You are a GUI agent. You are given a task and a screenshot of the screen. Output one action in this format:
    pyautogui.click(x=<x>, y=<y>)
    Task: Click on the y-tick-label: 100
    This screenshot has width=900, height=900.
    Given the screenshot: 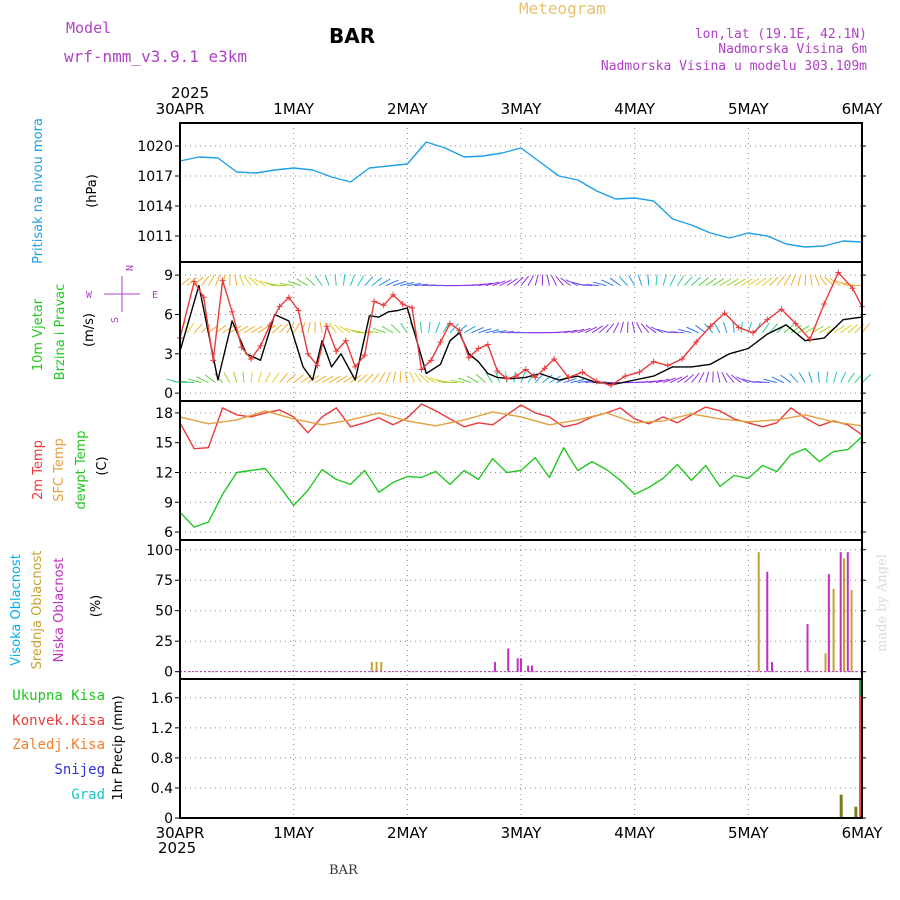 What is the action you would take?
    pyautogui.click(x=159, y=551)
    